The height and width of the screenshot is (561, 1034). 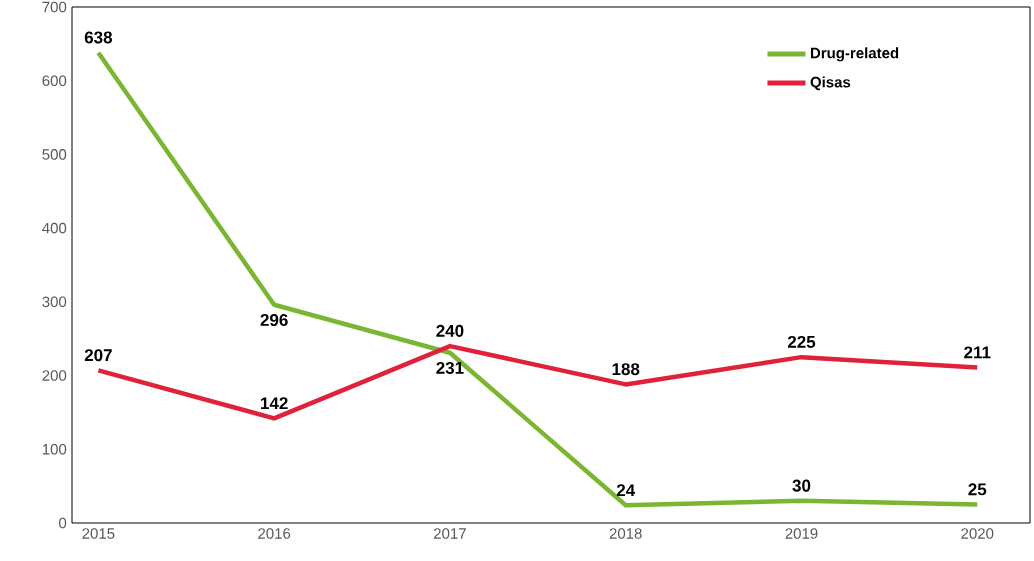 What do you see at coordinates (801, 485) in the screenshot?
I see `data-label: 30` at bounding box center [801, 485].